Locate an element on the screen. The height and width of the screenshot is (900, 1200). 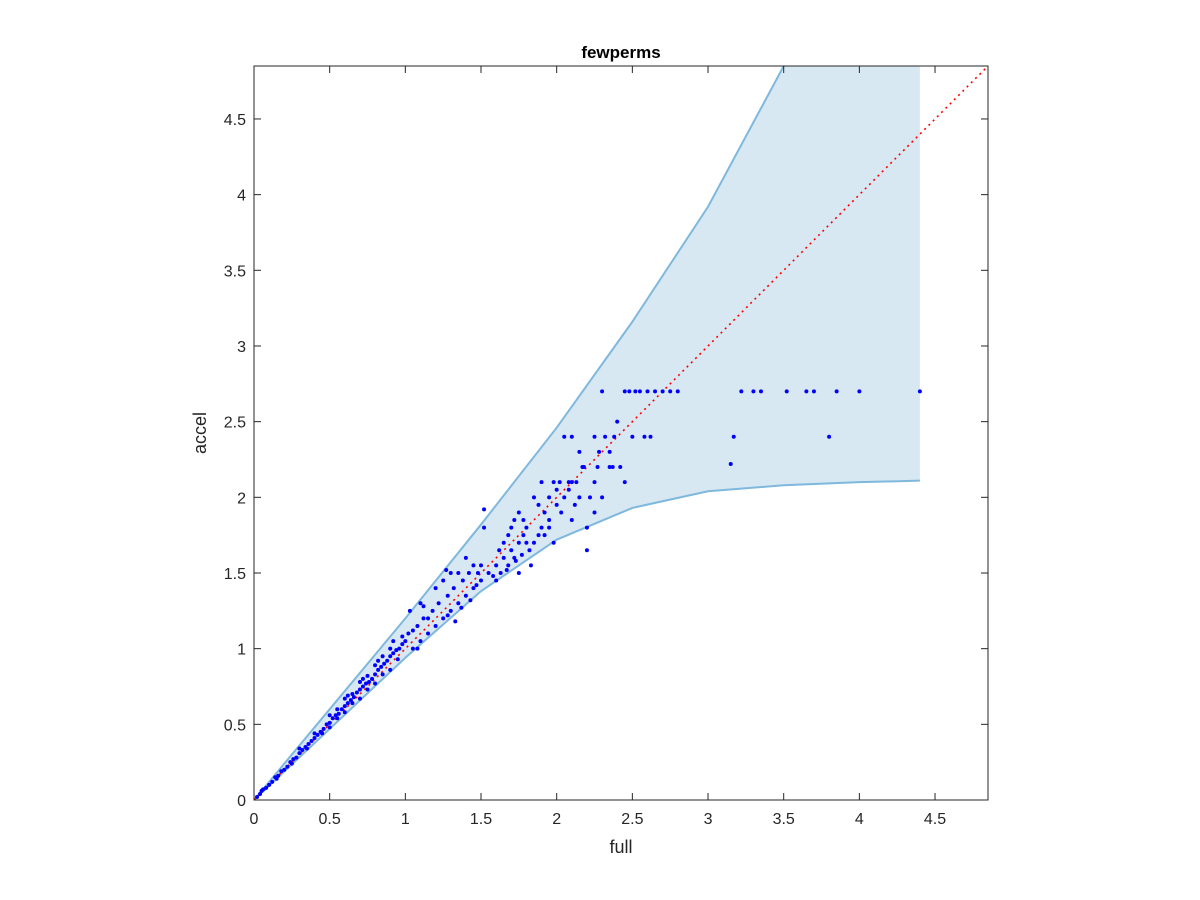
chart-title: fewperms is located at coordinates (620, 52).